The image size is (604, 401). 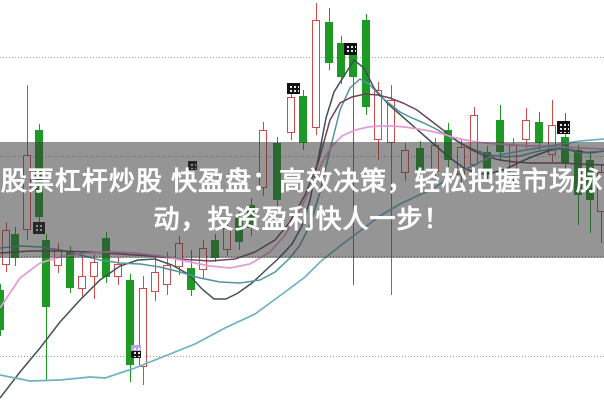 What do you see at coordinates (302, 181) in the screenshot?
I see `promo-text-line-1: 股票杠杆炒股 快盈盘：高效决策，轻松把握市场脉` at bounding box center [302, 181].